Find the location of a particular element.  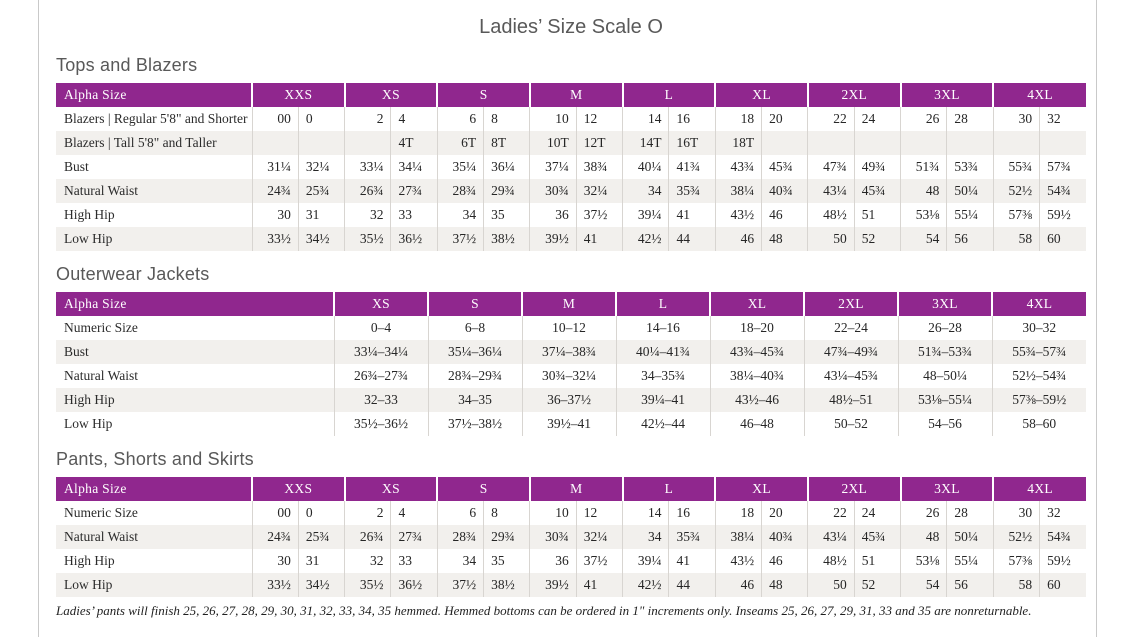

size-cell: 37½ is located at coordinates (599, 561).